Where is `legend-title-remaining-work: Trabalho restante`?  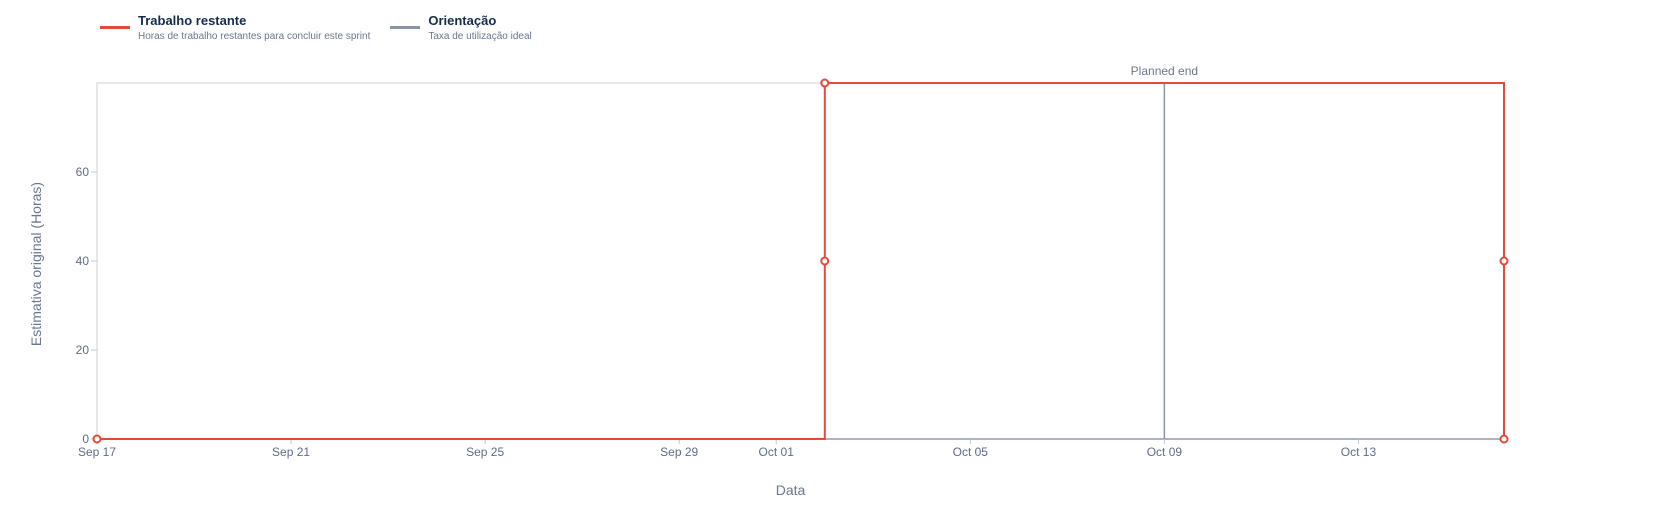 legend-title-remaining-work: Trabalho restante is located at coordinates (192, 20).